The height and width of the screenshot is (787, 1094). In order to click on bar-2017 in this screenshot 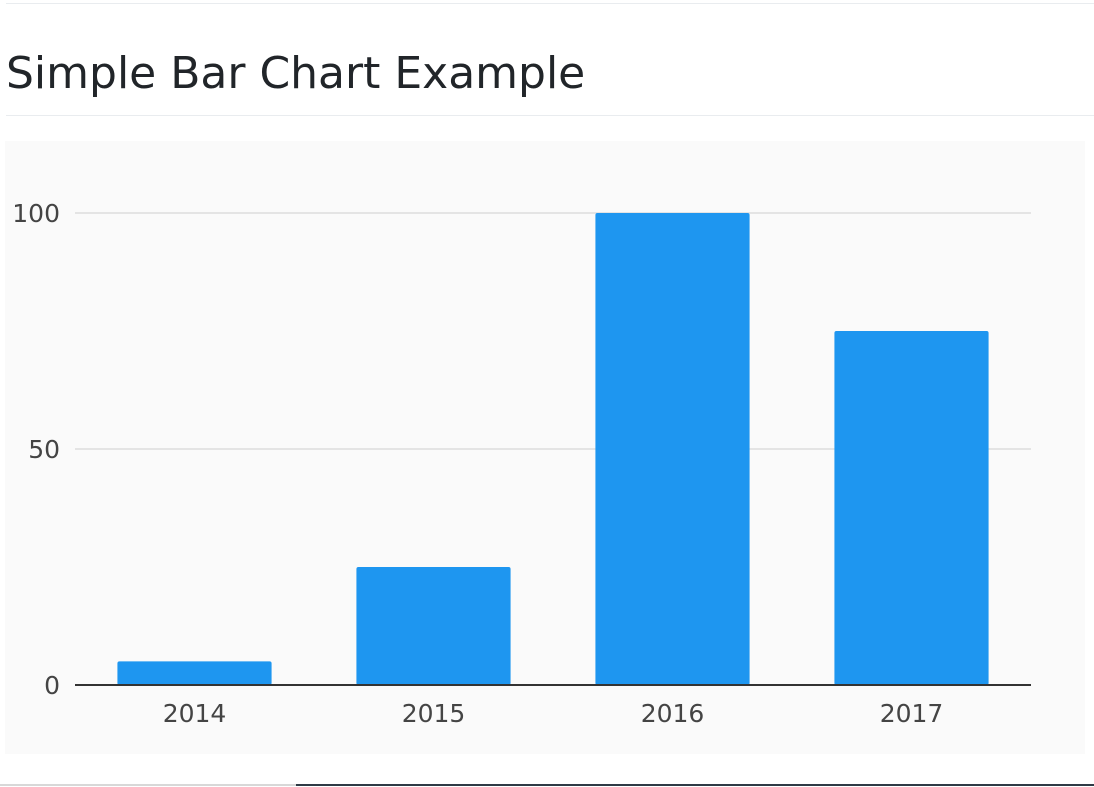, I will do `click(911, 508)`.